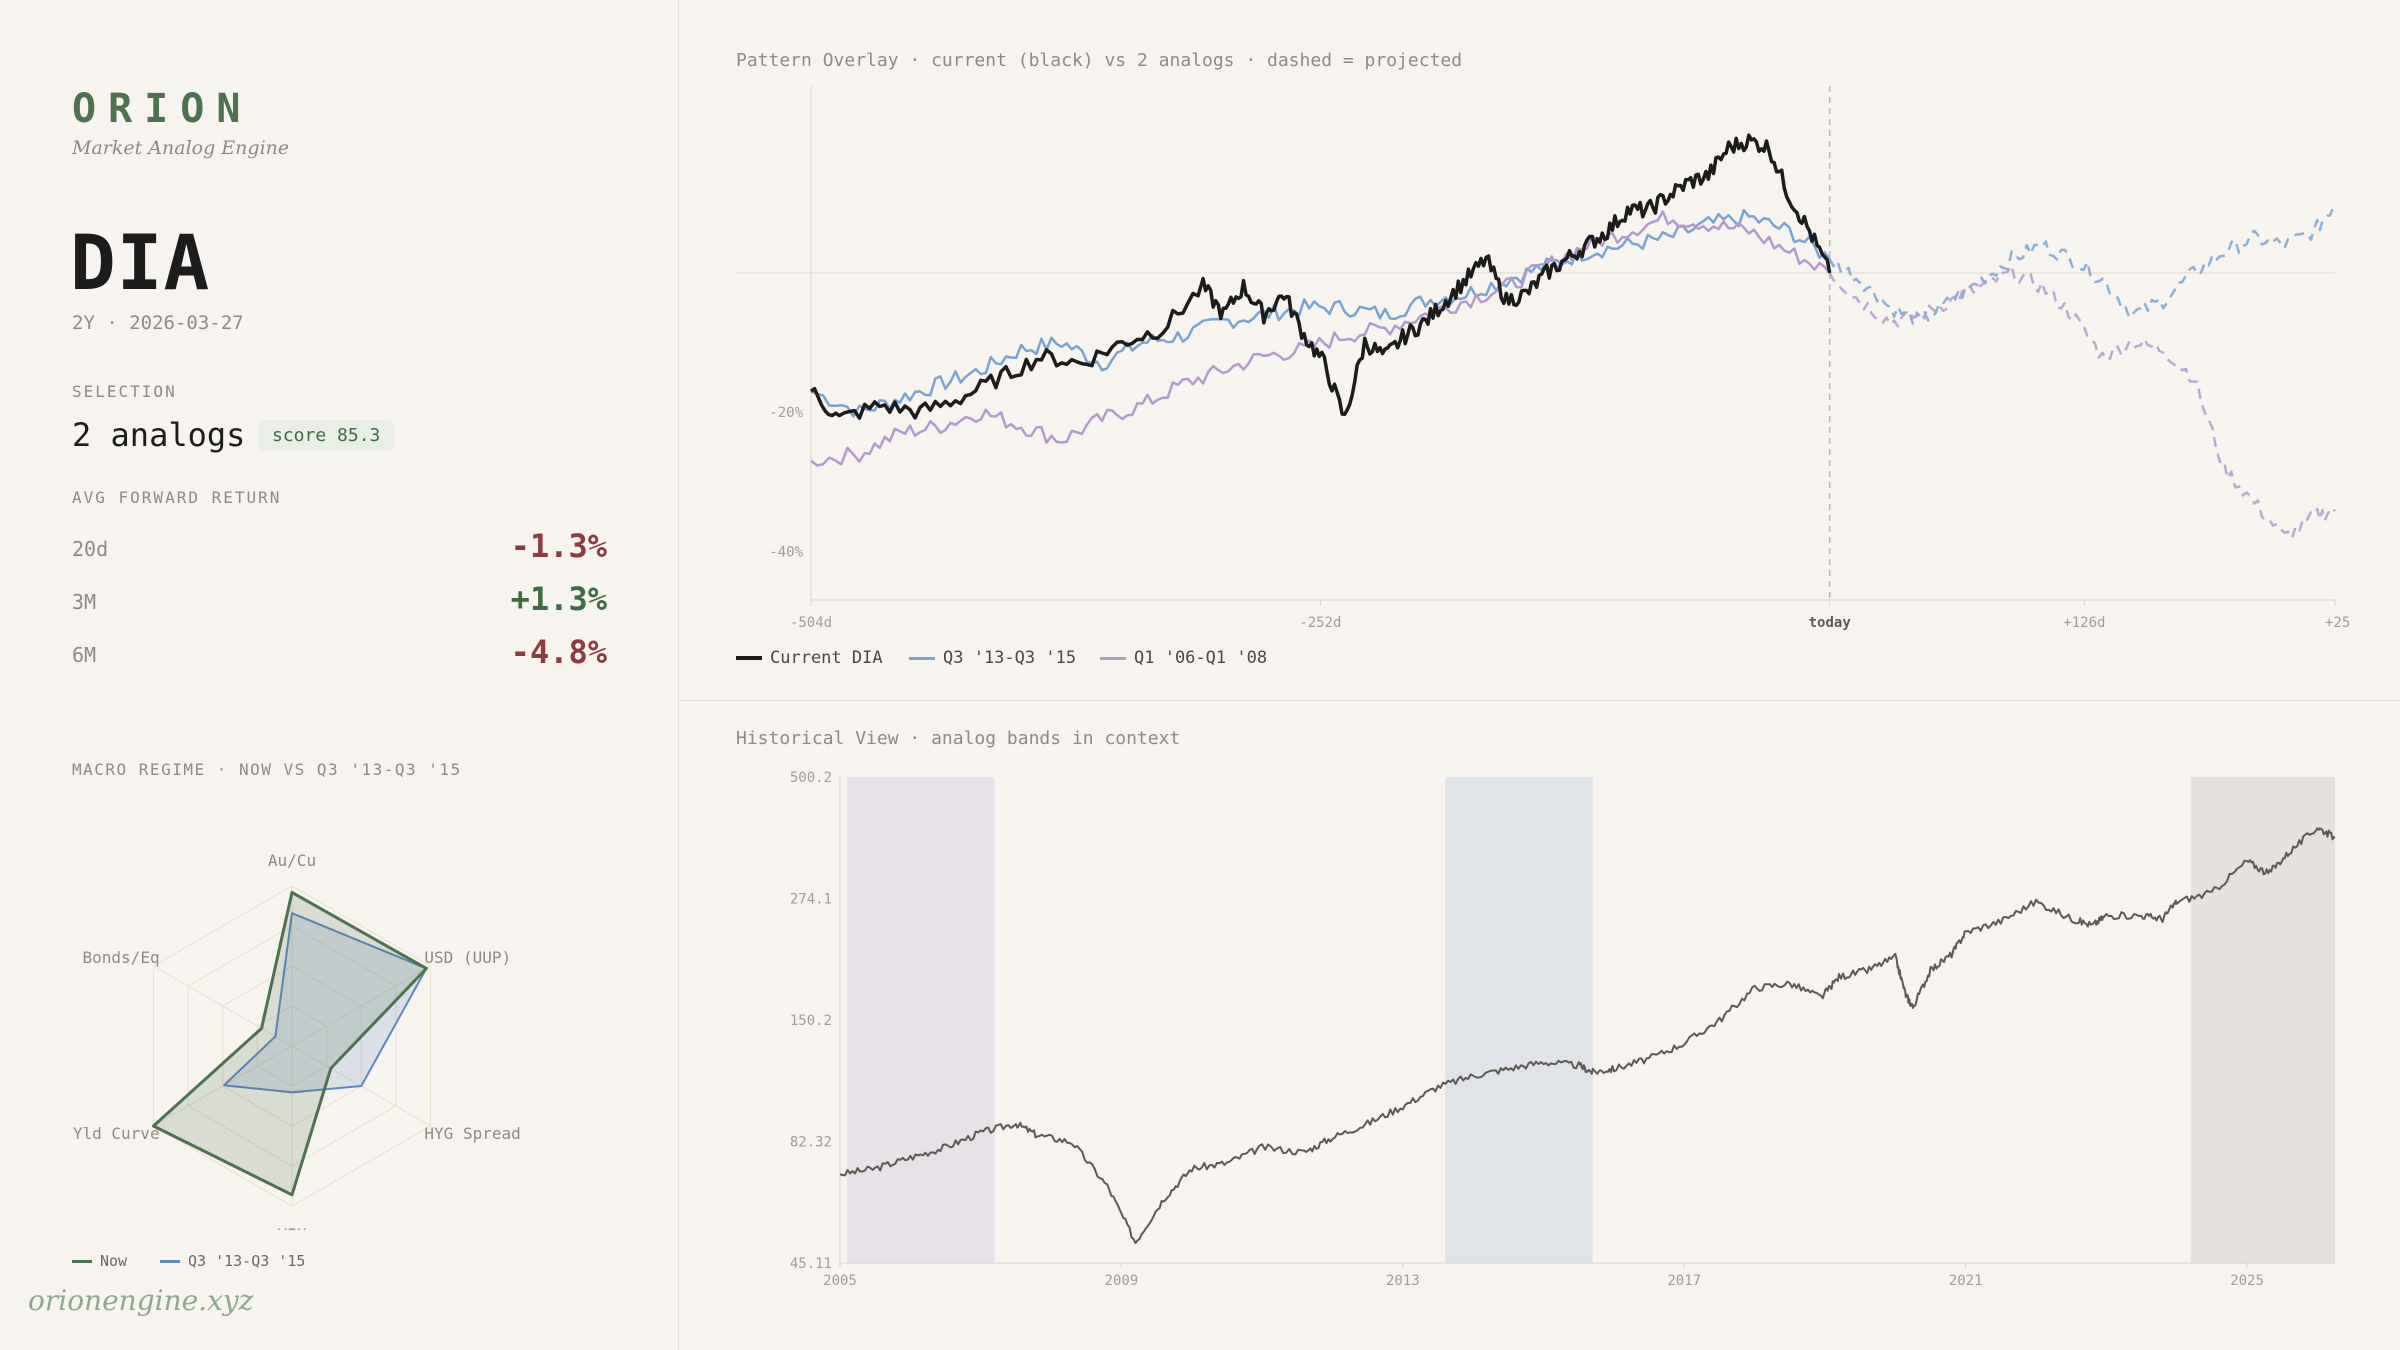  Describe the element at coordinates (292, 860) in the screenshot. I see `radar-axis-label: Au/Cu` at that location.